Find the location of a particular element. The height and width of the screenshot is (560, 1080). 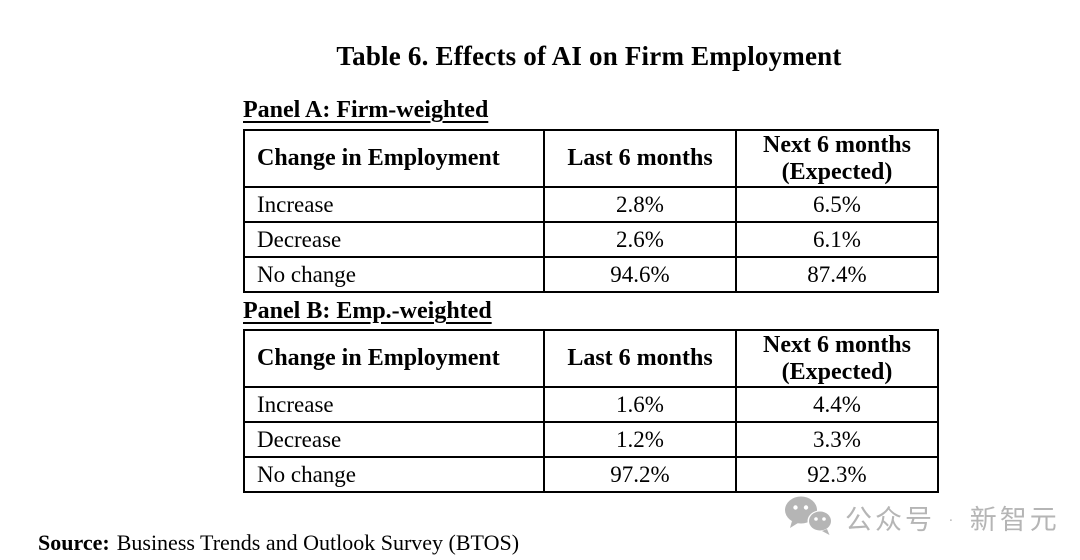

wechat-icon is located at coordinates (809, 515).